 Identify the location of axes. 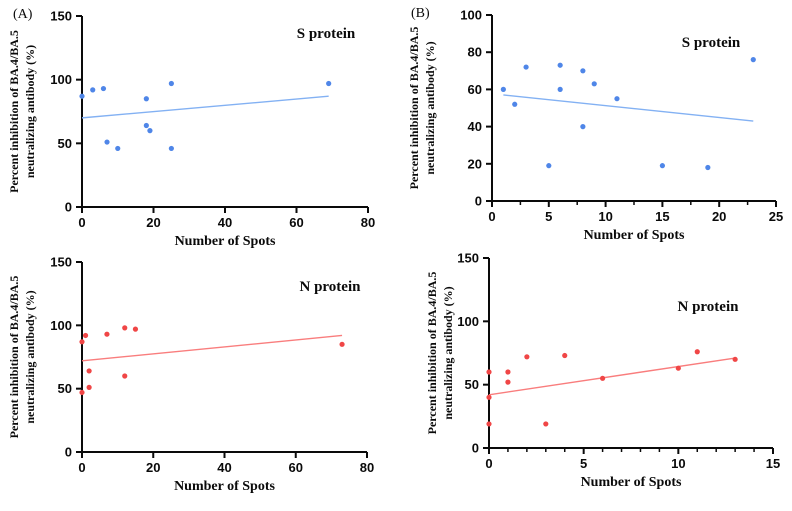
(630, 353).